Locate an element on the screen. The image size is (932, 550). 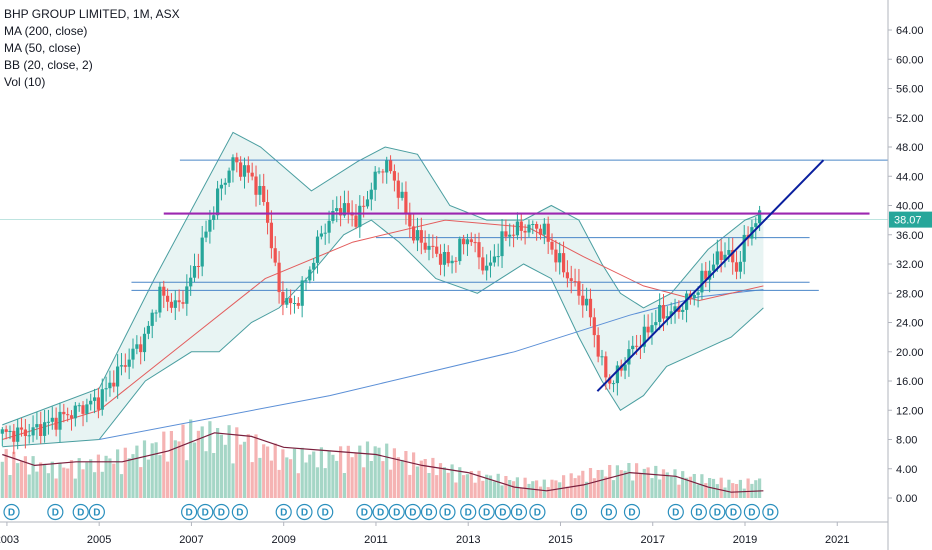
price-axis-label: 52.00 is located at coordinates (910, 119).